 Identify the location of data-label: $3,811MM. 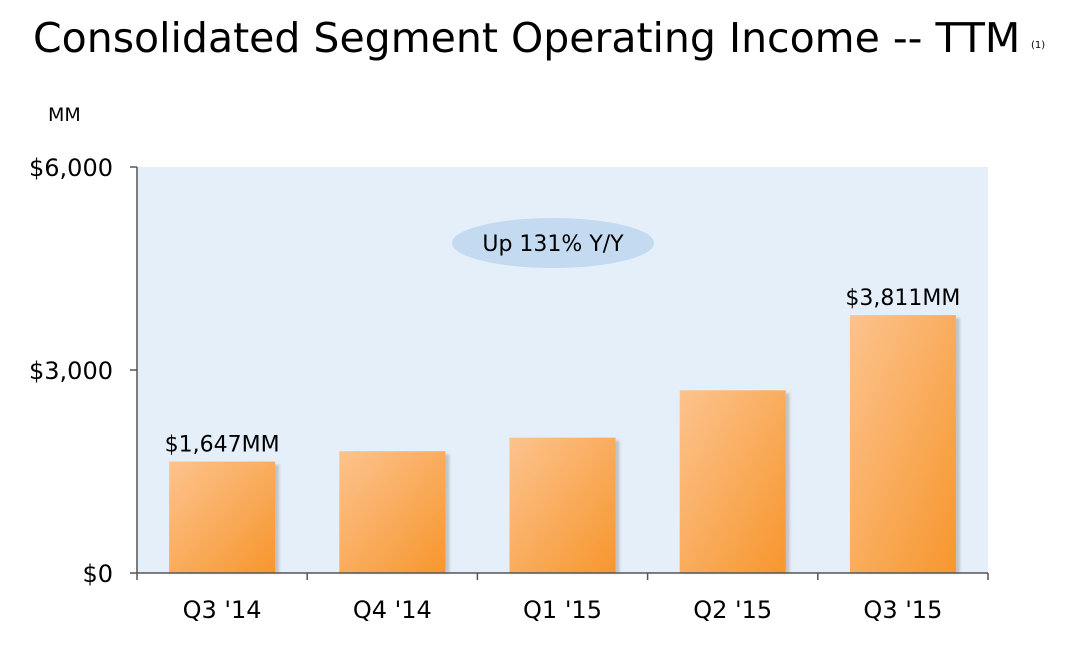
(902, 298).